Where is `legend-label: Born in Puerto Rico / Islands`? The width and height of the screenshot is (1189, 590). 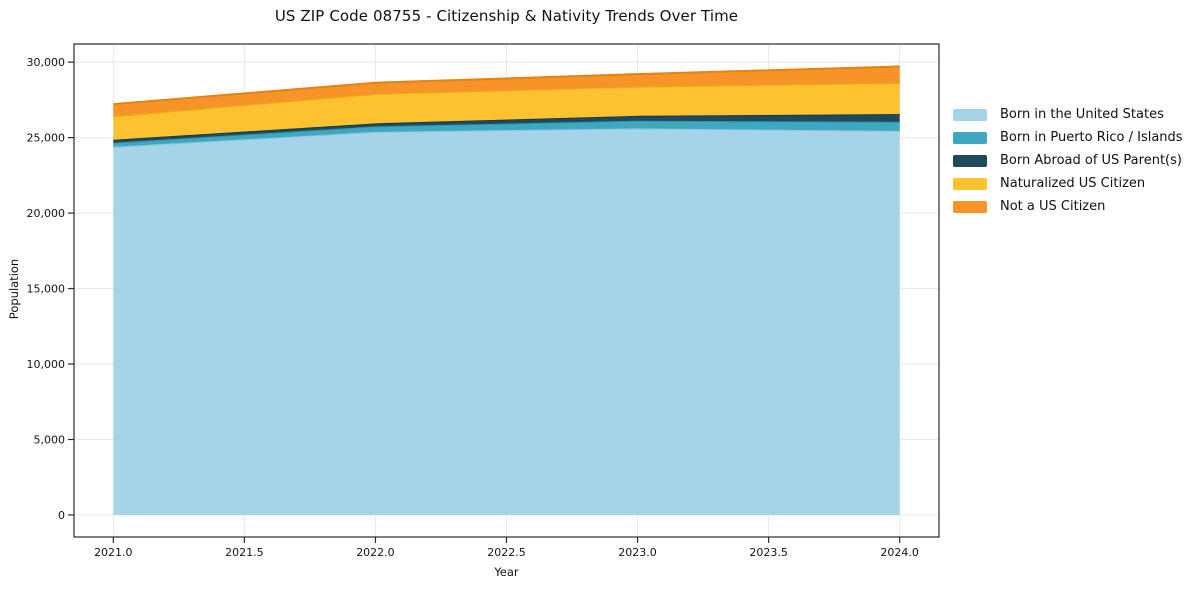 legend-label: Born in Puerto Rico / Islands is located at coordinates (1091, 137).